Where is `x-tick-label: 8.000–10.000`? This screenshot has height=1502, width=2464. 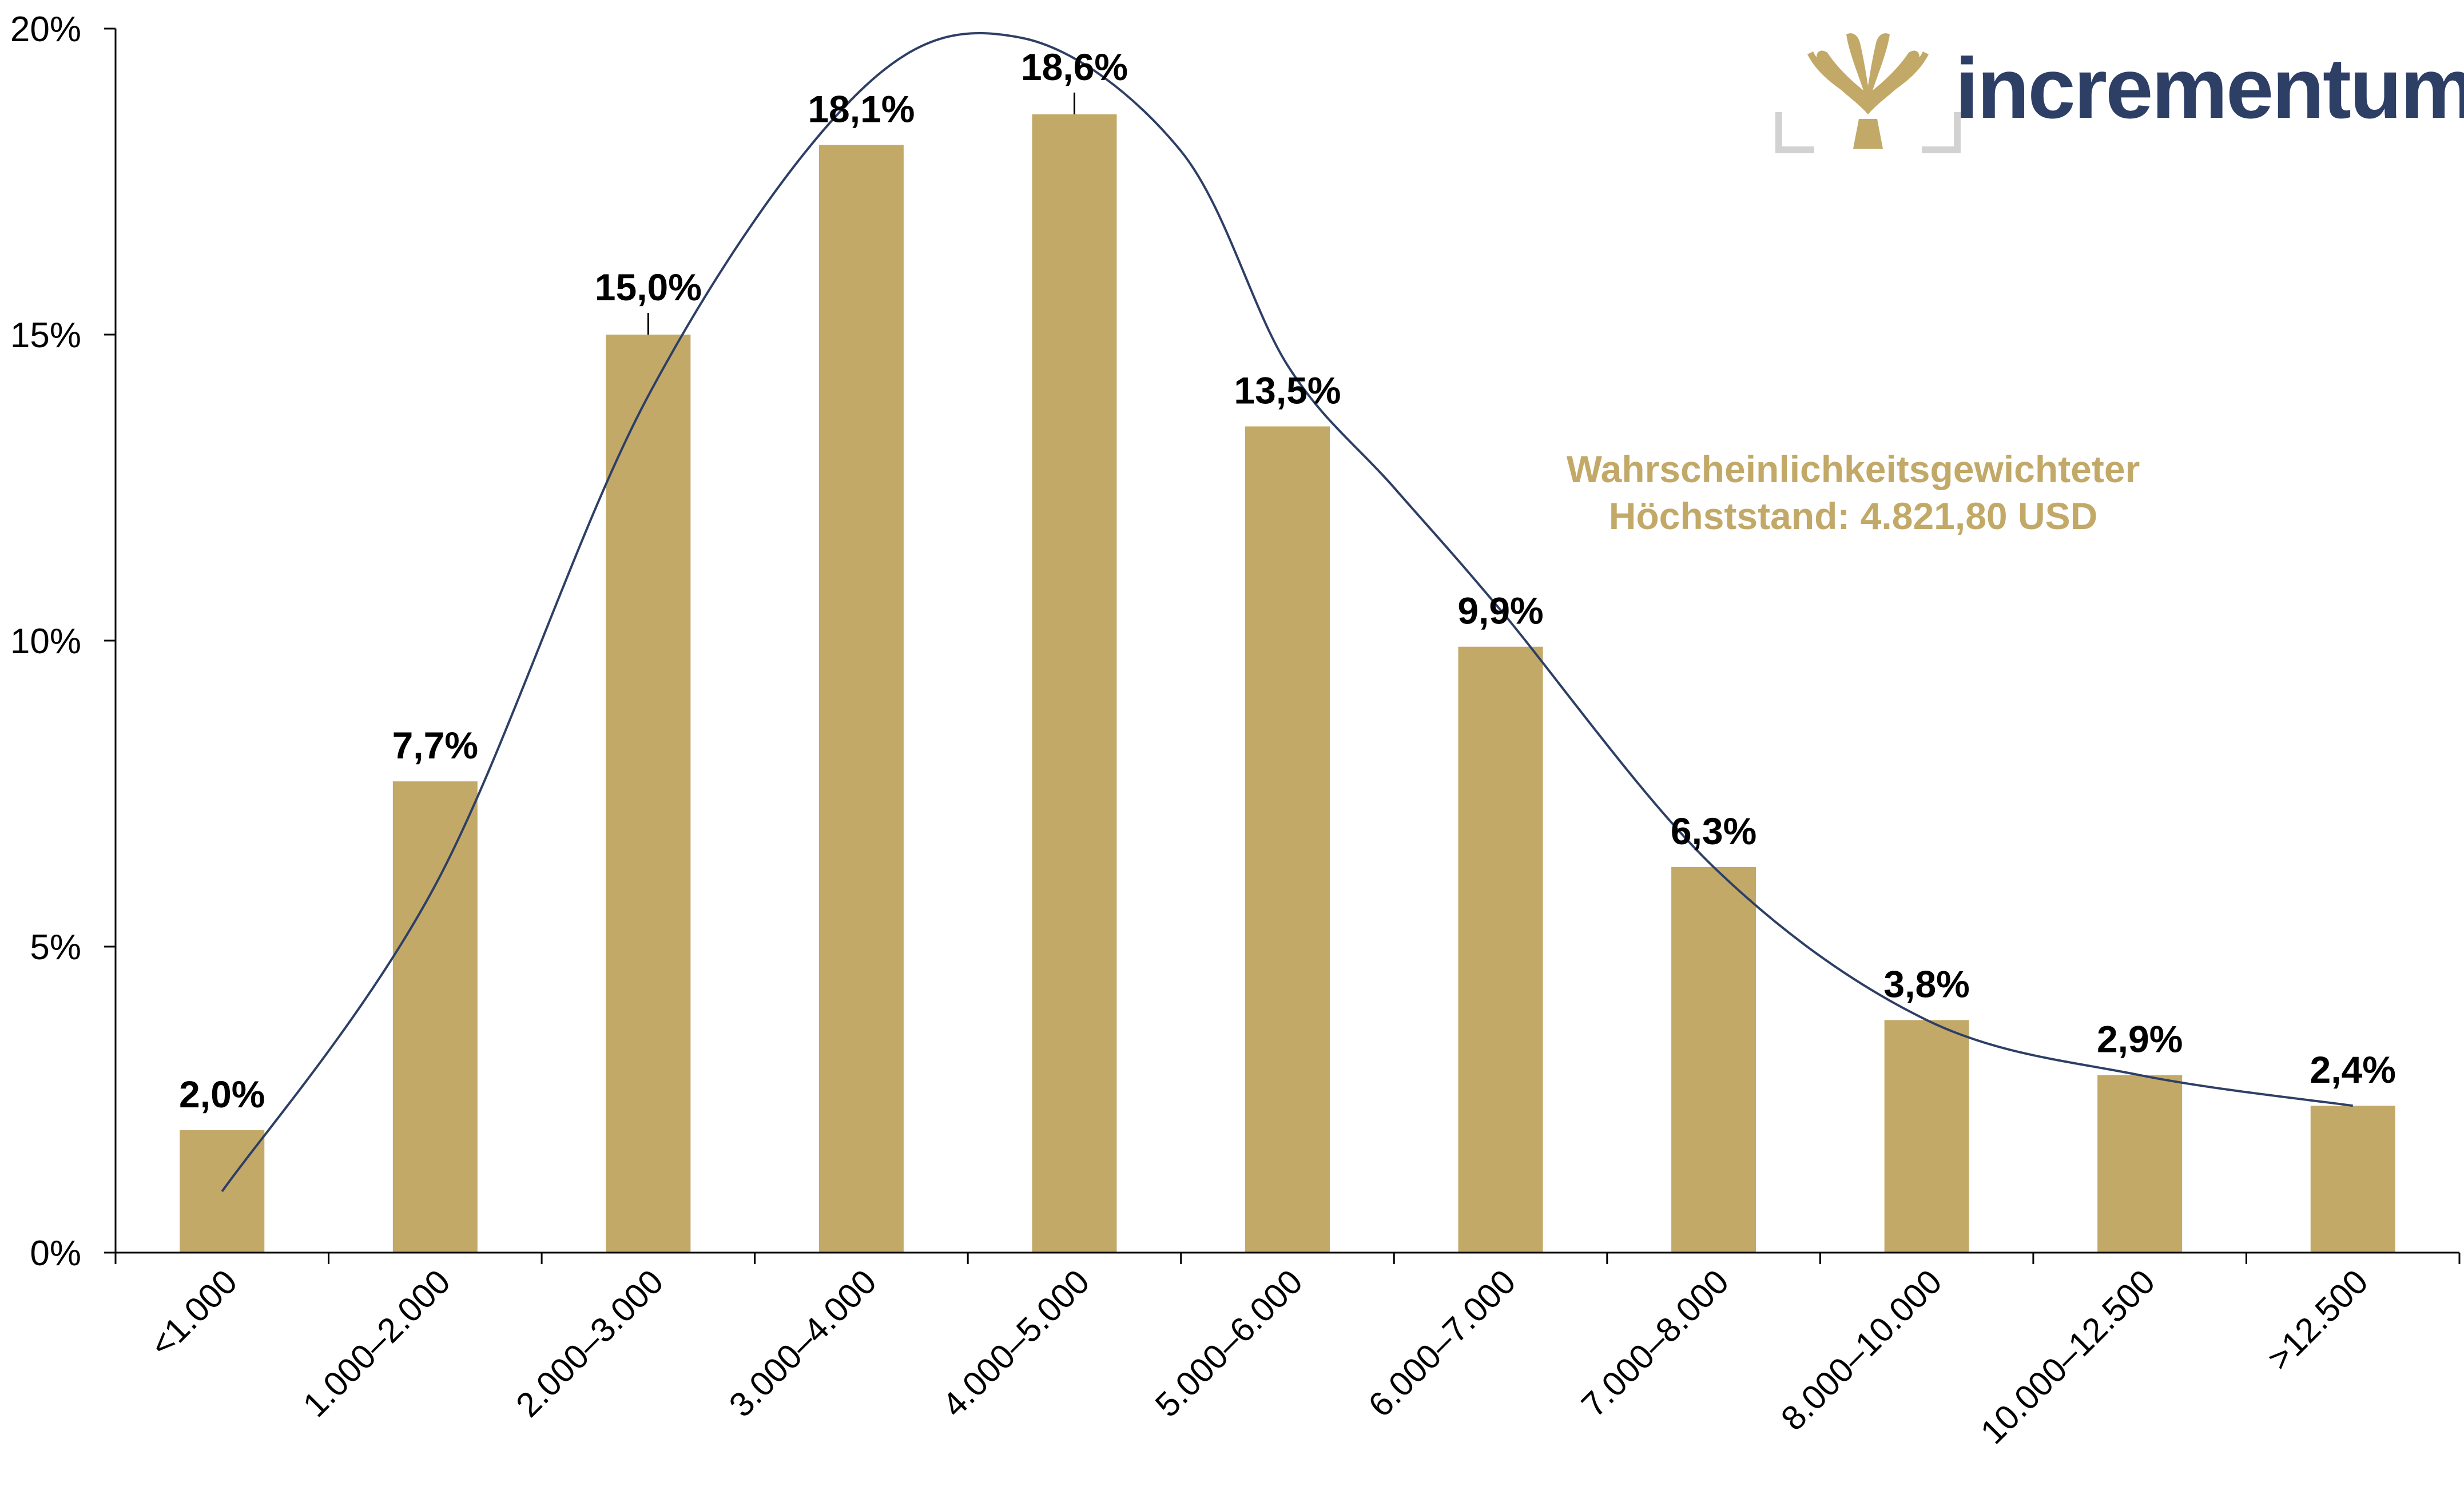
x-tick-label: 8.000–10.000 is located at coordinates (1861, 1350).